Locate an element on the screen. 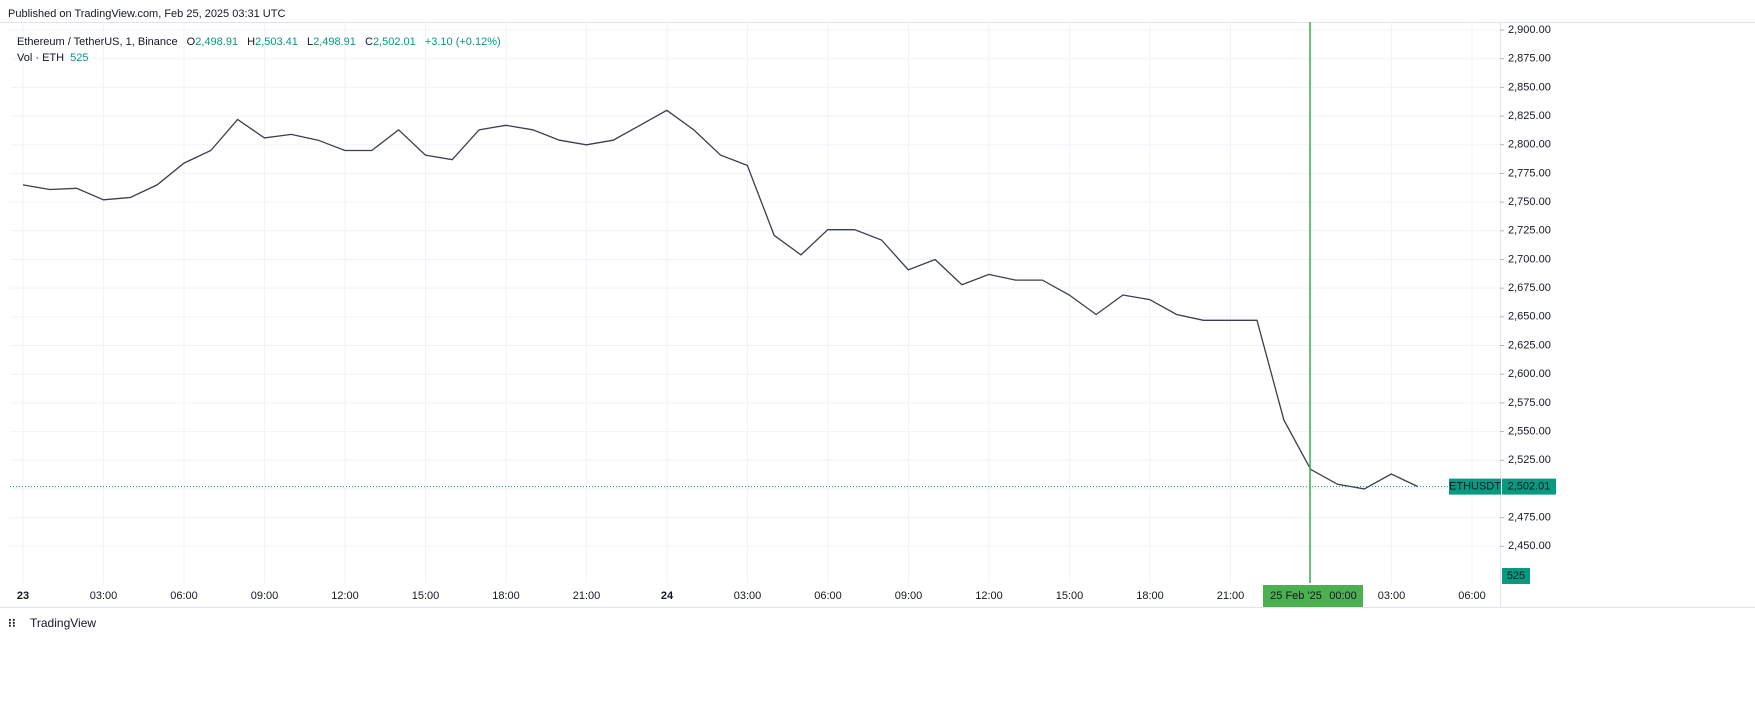  volume-line: Vol · ETH 525 is located at coordinates (52, 58).